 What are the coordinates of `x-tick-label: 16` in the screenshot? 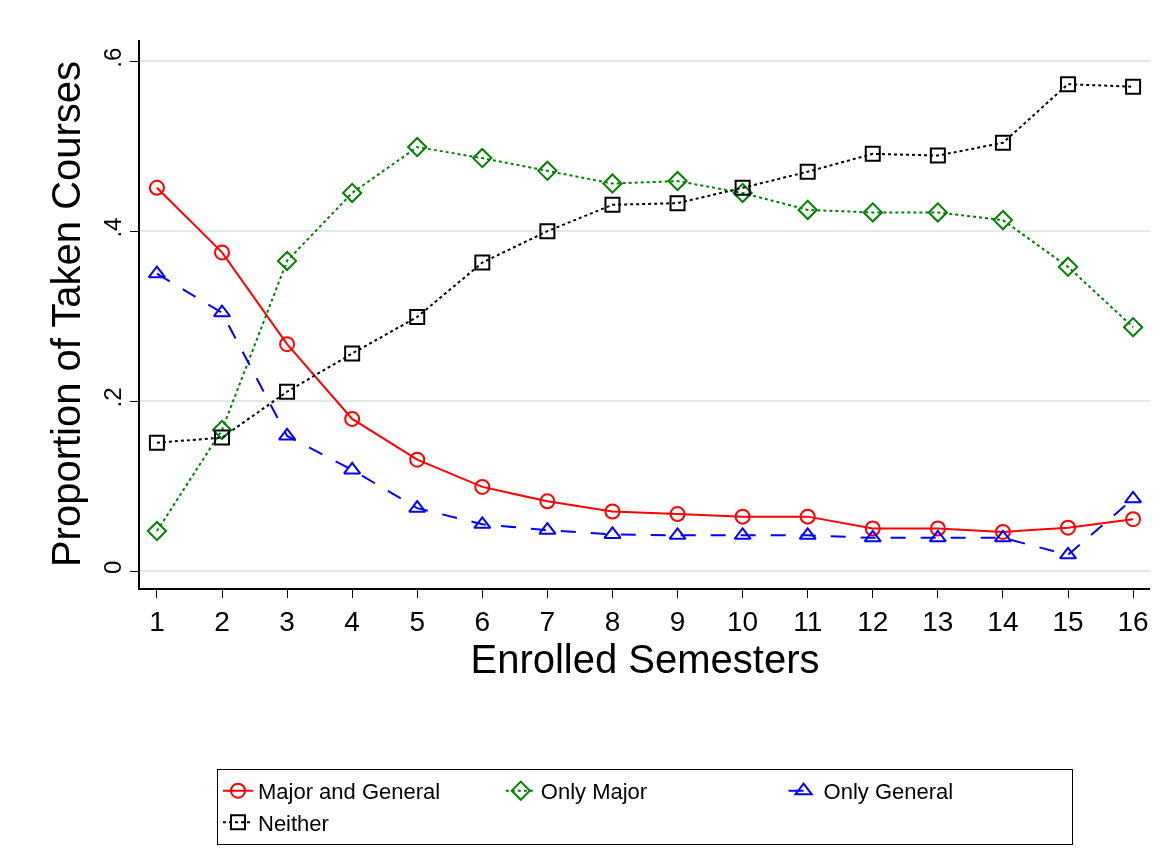 It's located at (1133, 622).